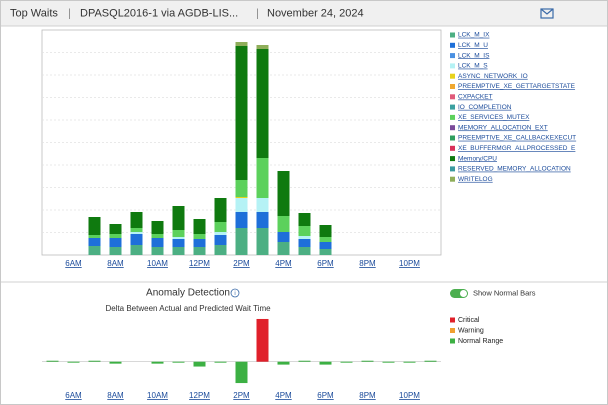 This screenshot has width=608, height=405. What do you see at coordinates (504, 292) in the screenshot?
I see `toggle-label: Show Normal Bars` at bounding box center [504, 292].